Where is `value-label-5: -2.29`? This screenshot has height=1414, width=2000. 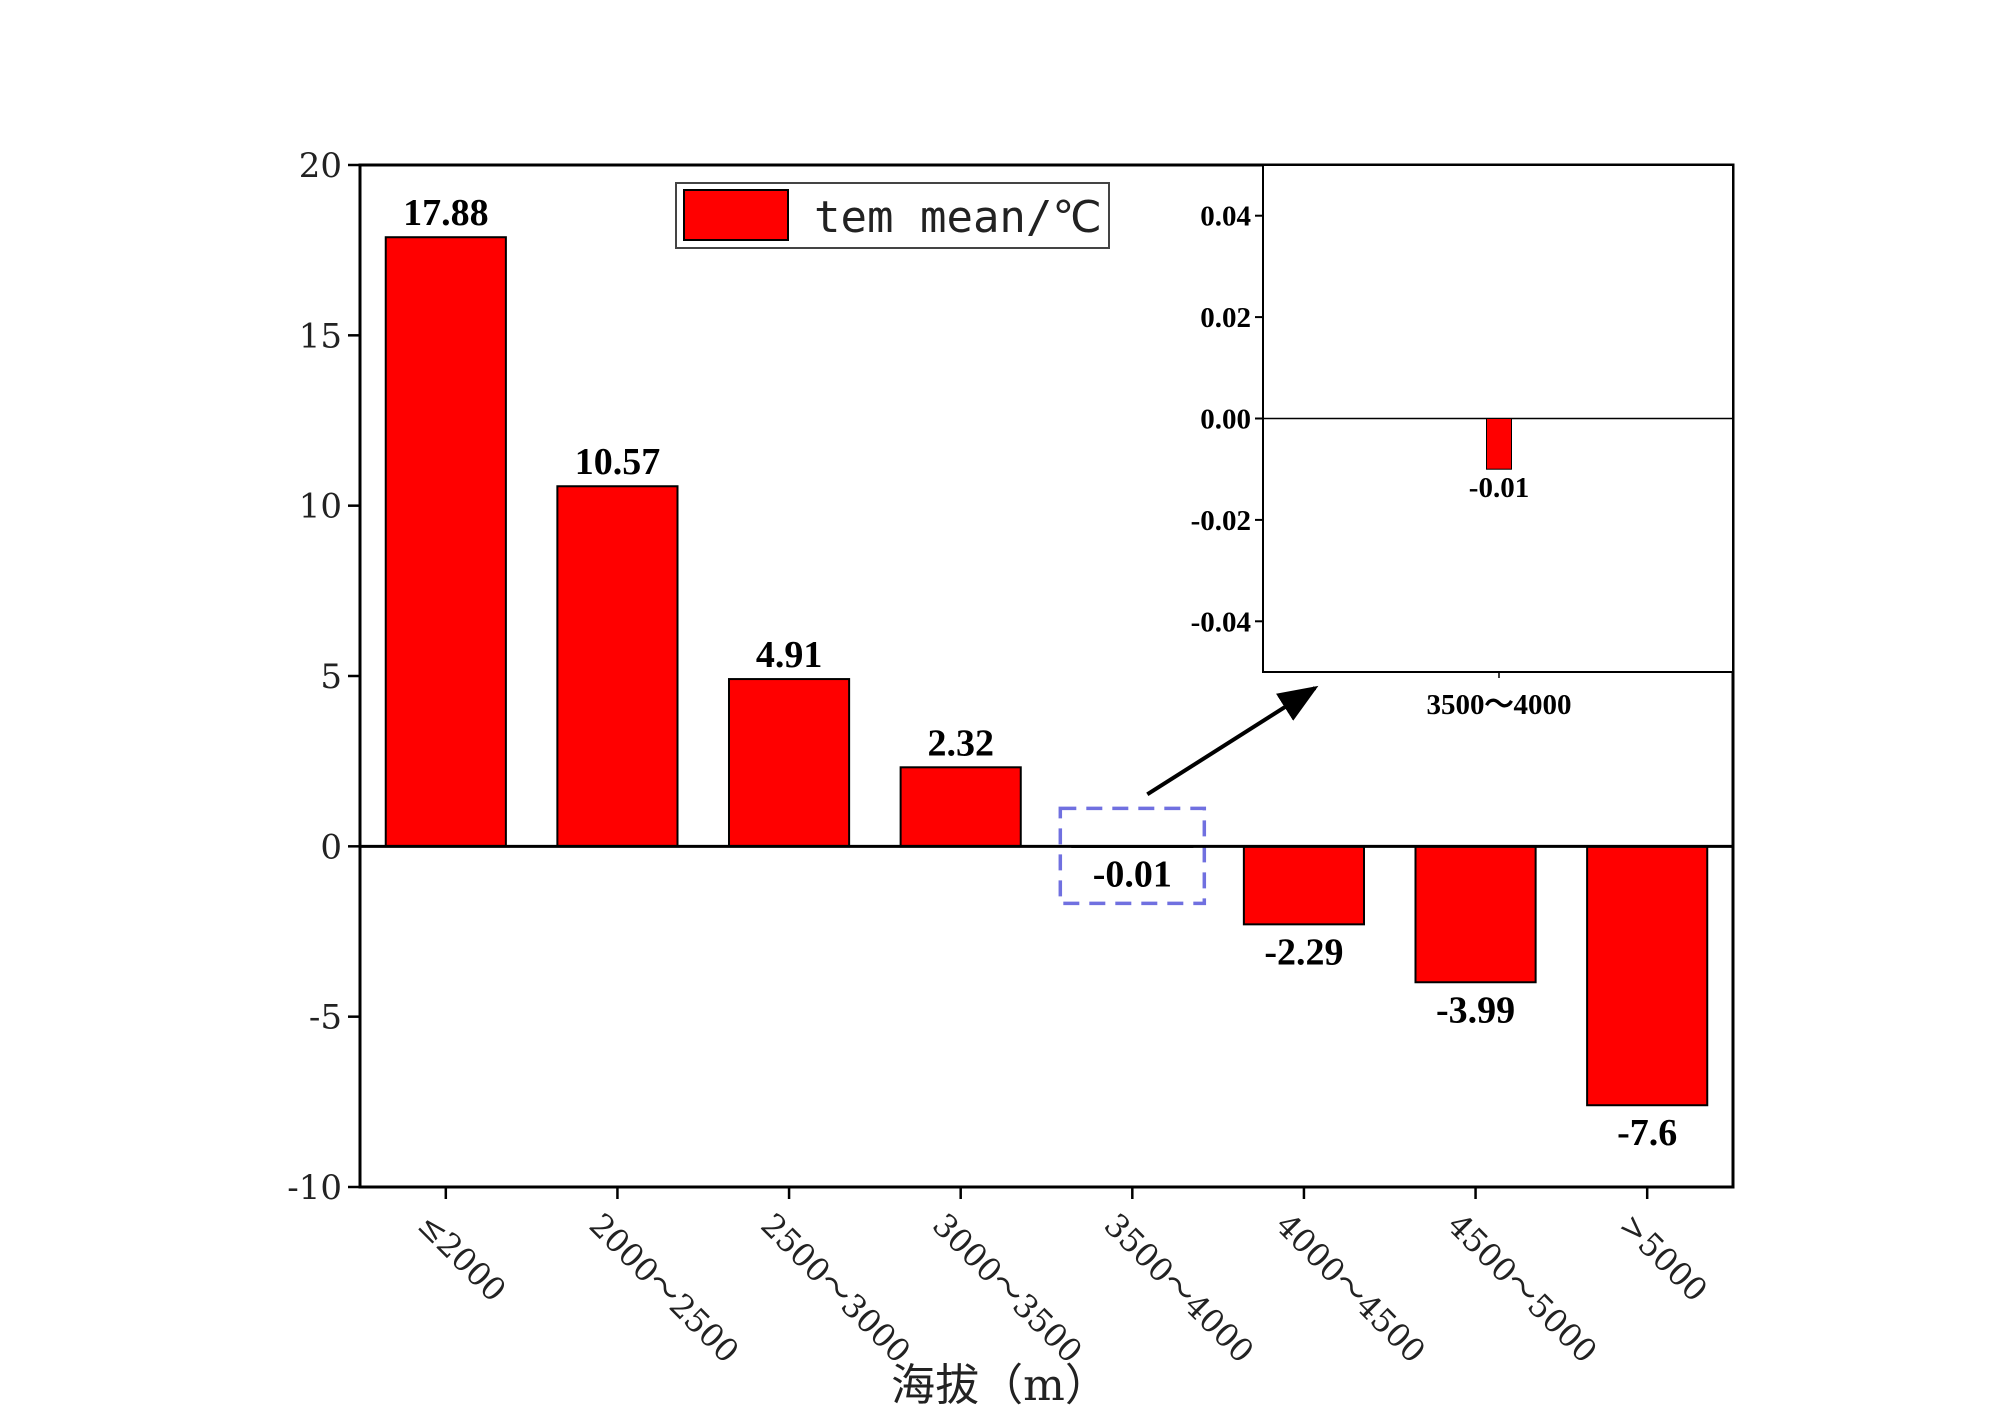
value-label-5: -2.29 is located at coordinates (1303, 952).